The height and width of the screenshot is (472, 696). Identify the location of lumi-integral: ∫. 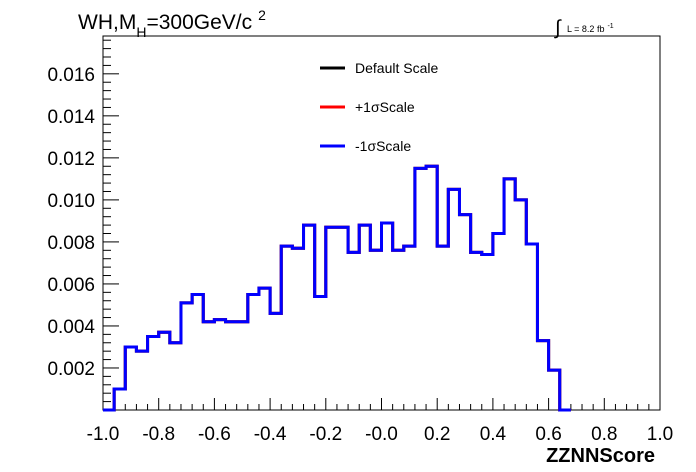
(558, 28).